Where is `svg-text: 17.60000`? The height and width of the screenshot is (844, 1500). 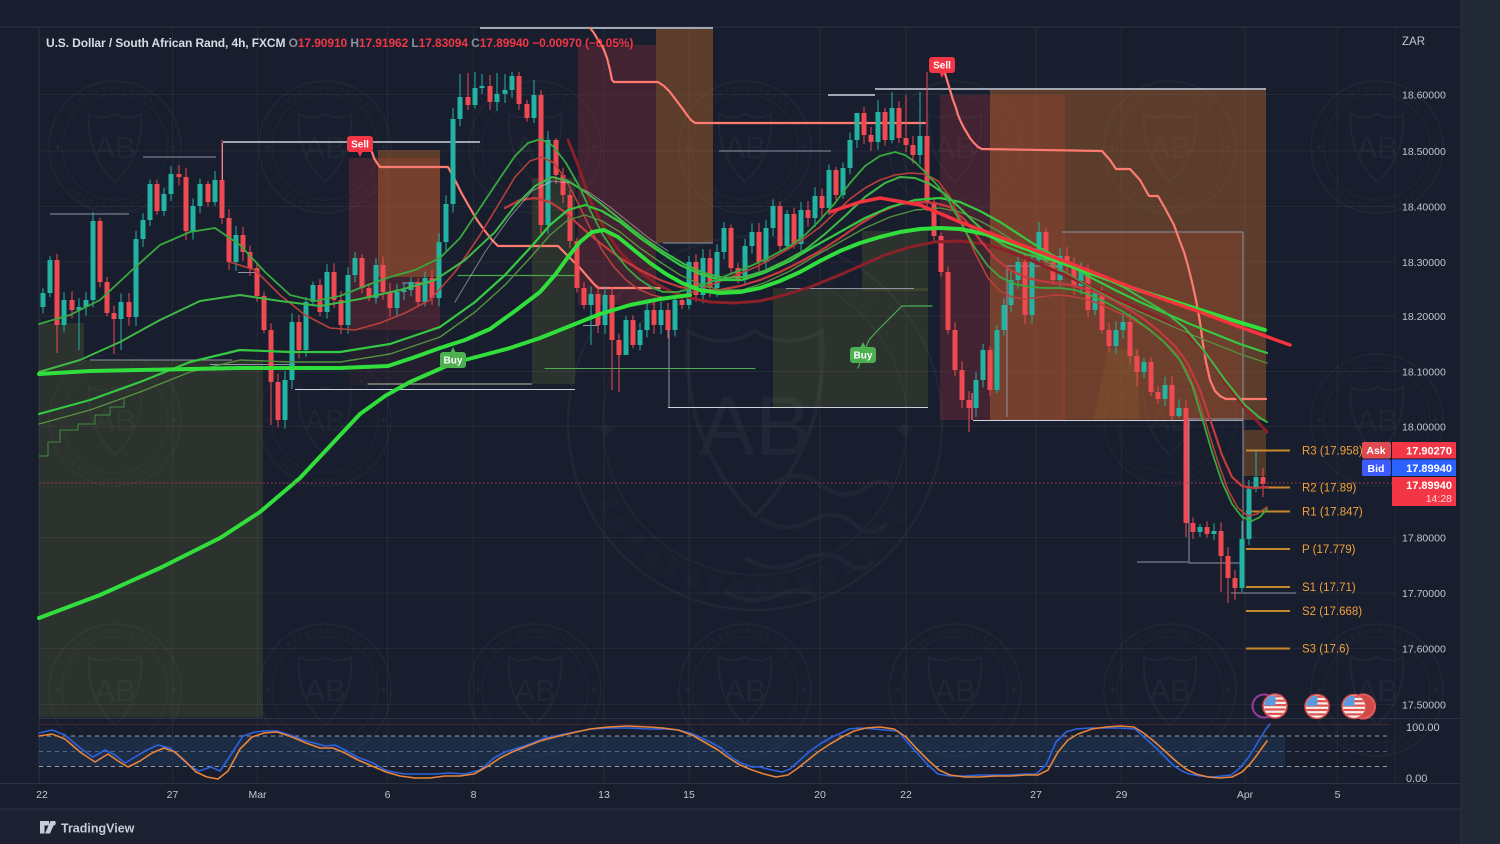
svg-text: 17.60000 is located at coordinates (1424, 649).